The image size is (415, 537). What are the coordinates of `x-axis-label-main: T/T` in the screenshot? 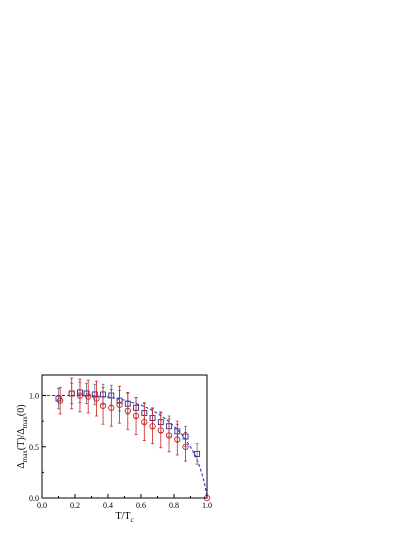 It's located at (122, 516).